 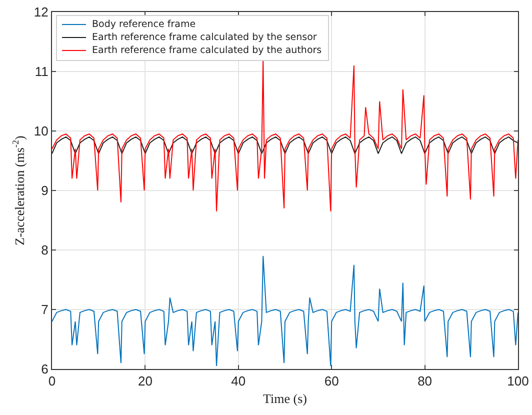 What do you see at coordinates (285, 145) in the screenshot?
I see `line-series` at bounding box center [285, 145].